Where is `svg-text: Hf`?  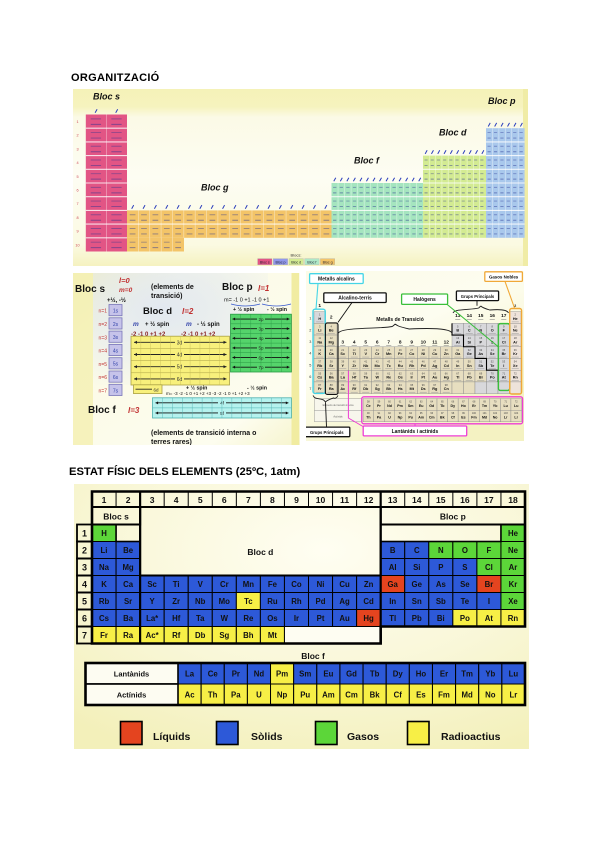 svg-text: Hf is located at coordinates (354, 378).